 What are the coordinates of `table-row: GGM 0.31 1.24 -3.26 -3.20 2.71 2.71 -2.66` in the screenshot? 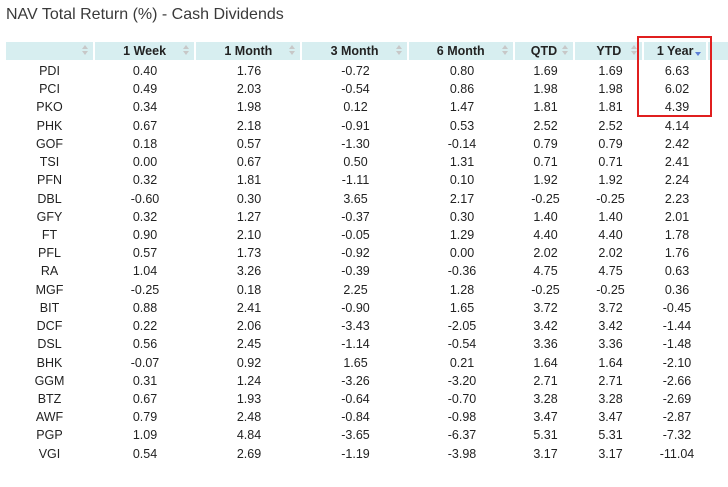 It's located at (367, 381).